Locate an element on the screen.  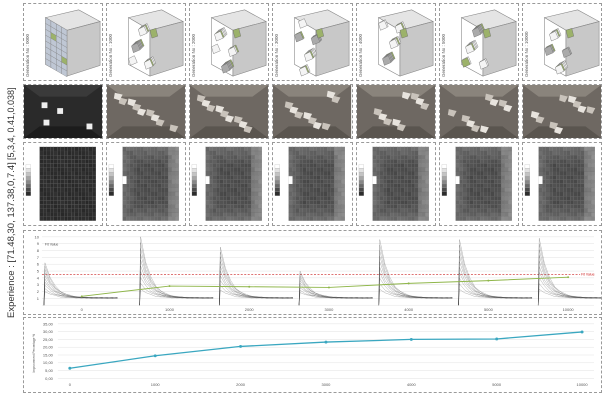
model-panel-1: Generation No : 1000 is located at coordinates (146, 42).